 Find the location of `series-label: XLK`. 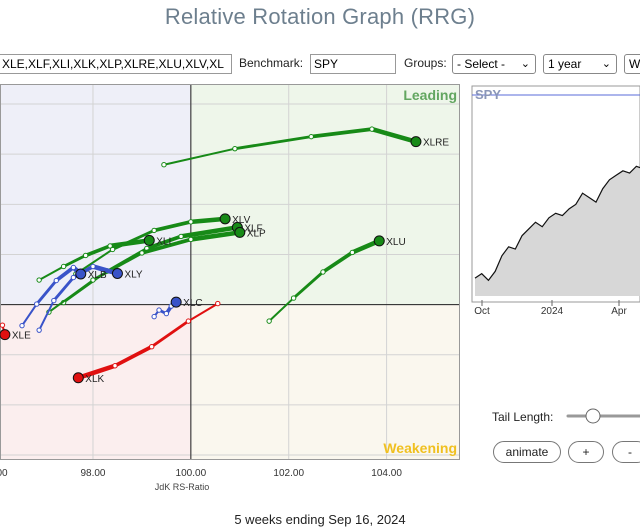

series-label: XLK is located at coordinates (94, 379).